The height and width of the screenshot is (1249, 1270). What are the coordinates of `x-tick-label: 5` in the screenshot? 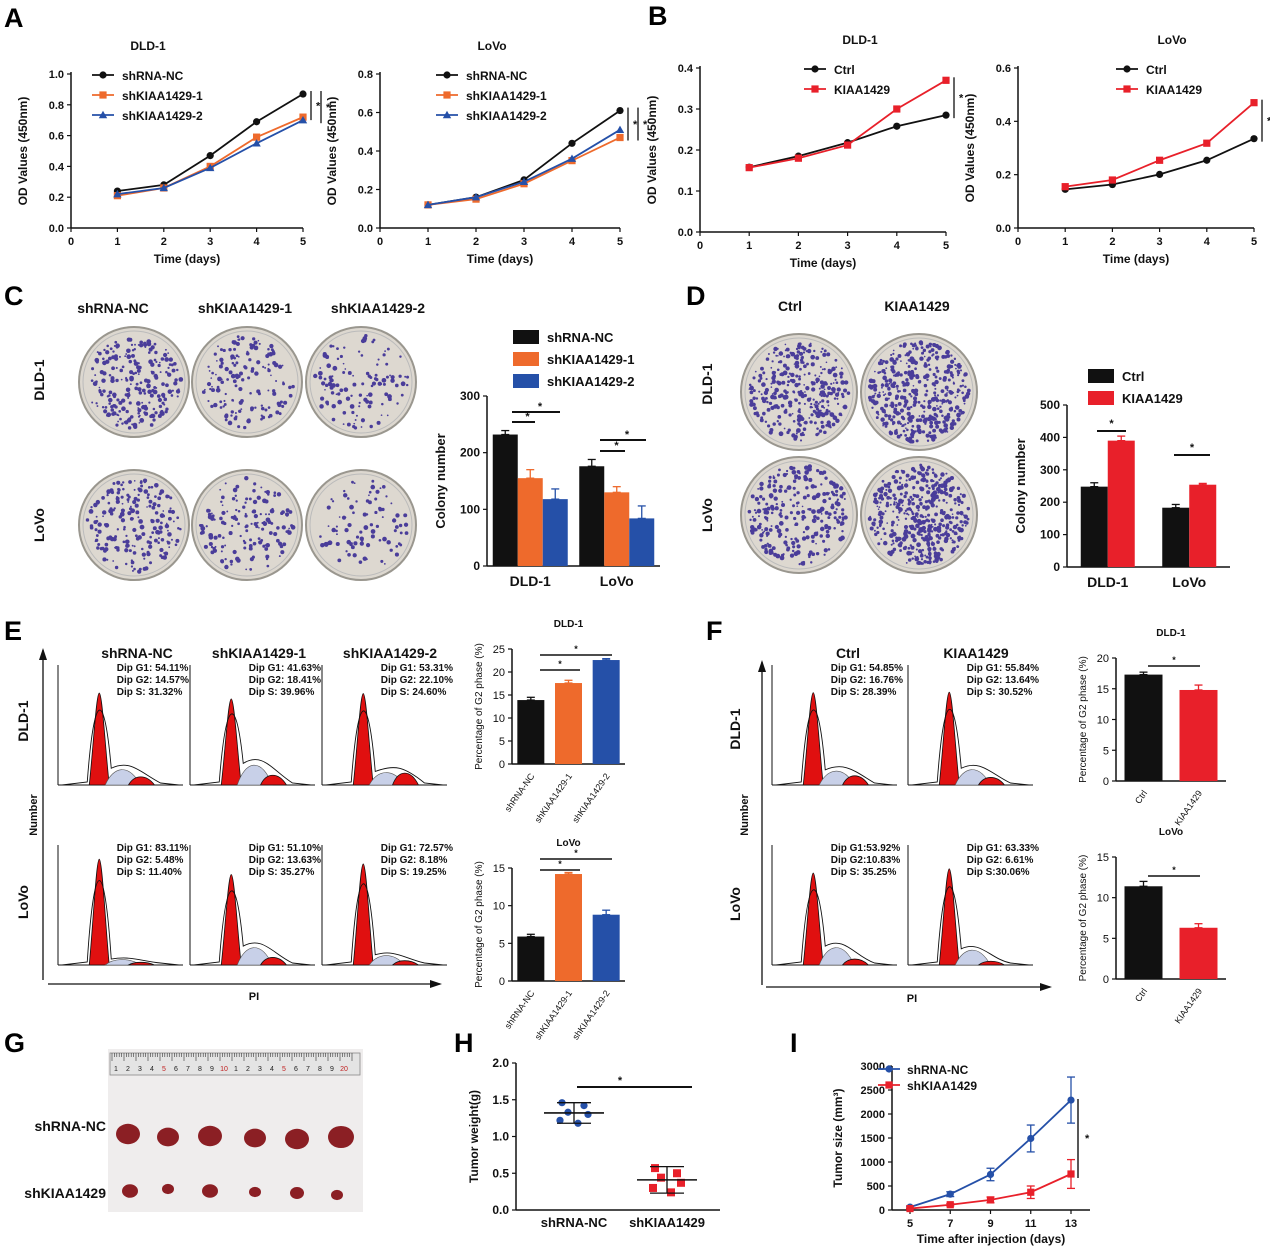 It's located at (620, 242).